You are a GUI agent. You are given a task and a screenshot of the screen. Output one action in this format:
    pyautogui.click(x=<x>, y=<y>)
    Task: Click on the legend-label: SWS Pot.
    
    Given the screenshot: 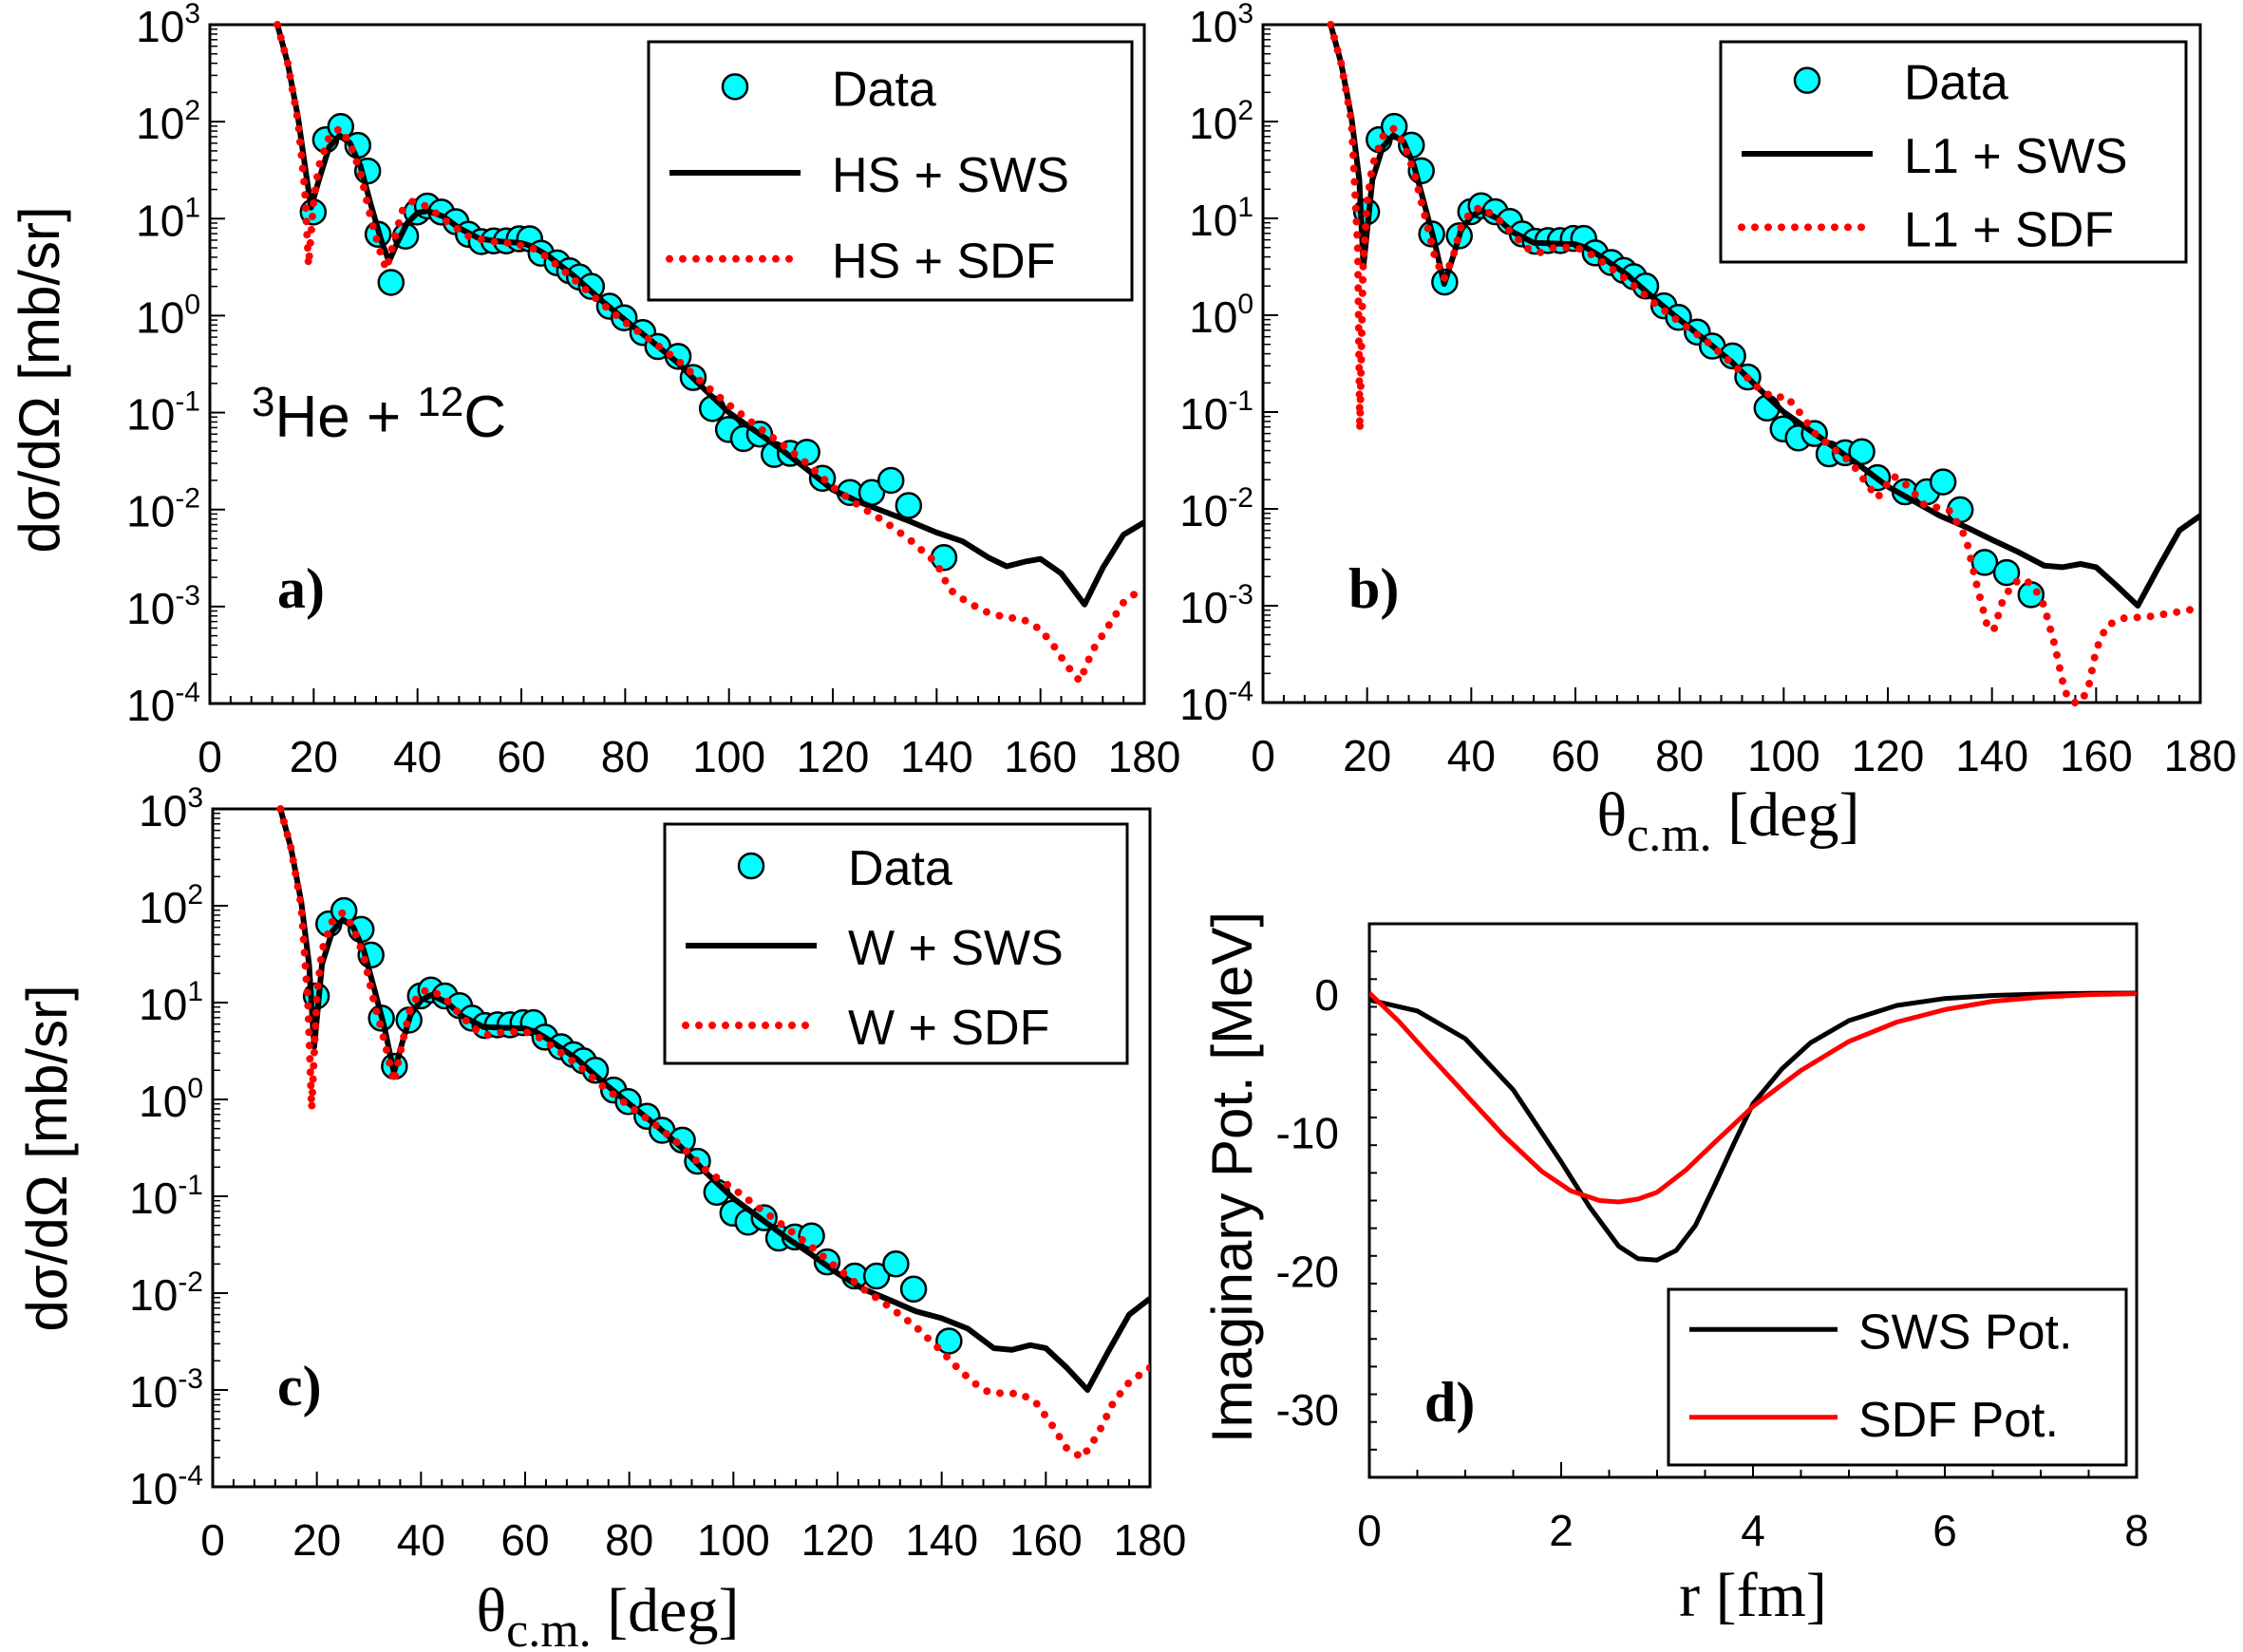 What is the action you would take?
    pyautogui.click(x=1965, y=1332)
    